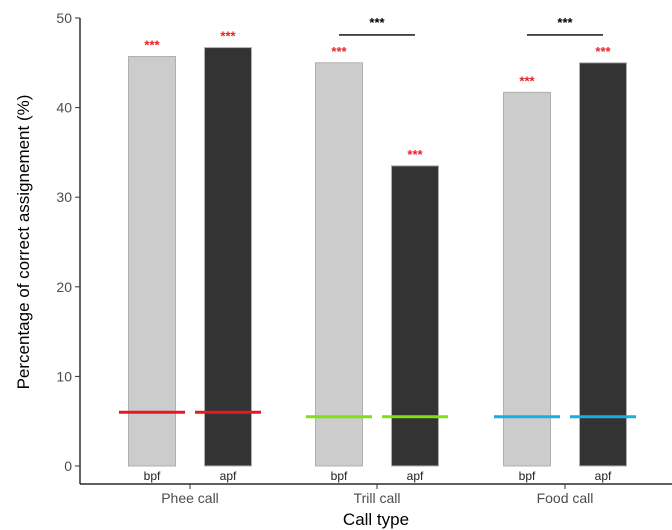  What do you see at coordinates (339, 476) in the screenshot?
I see `bar-label-bpf-1: bpf` at bounding box center [339, 476].